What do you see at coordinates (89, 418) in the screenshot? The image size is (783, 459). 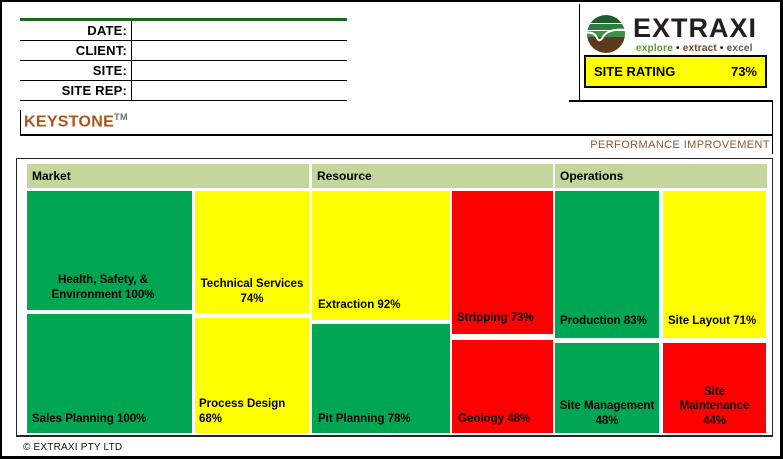 I see `cell-label: Sales Planning 100%` at bounding box center [89, 418].